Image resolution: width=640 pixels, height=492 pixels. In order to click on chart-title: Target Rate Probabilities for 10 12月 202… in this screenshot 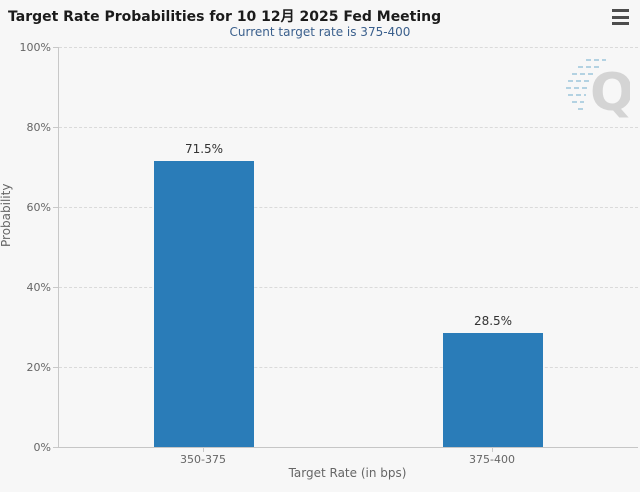, I will do `click(225, 17)`.